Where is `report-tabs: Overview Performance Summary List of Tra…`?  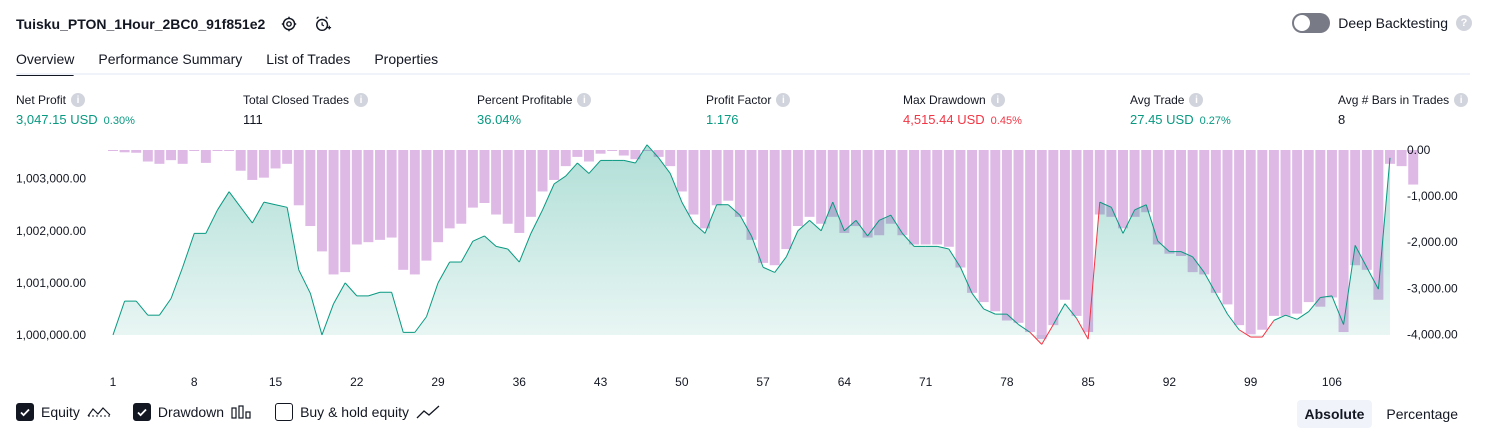 report-tabs: Overview Performance Summary List of Tra… is located at coordinates (227, 60).